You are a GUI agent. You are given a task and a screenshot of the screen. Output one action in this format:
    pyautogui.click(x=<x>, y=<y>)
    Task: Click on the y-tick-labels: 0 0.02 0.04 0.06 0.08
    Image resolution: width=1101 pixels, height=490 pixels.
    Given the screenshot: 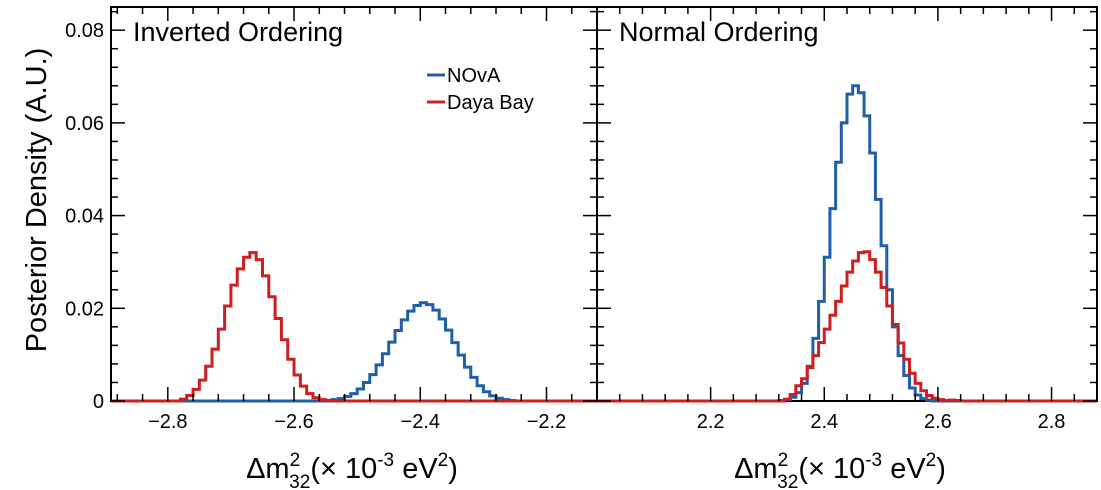 What is the action you would take?
    pyautogui.click(x=84, y=216)
    